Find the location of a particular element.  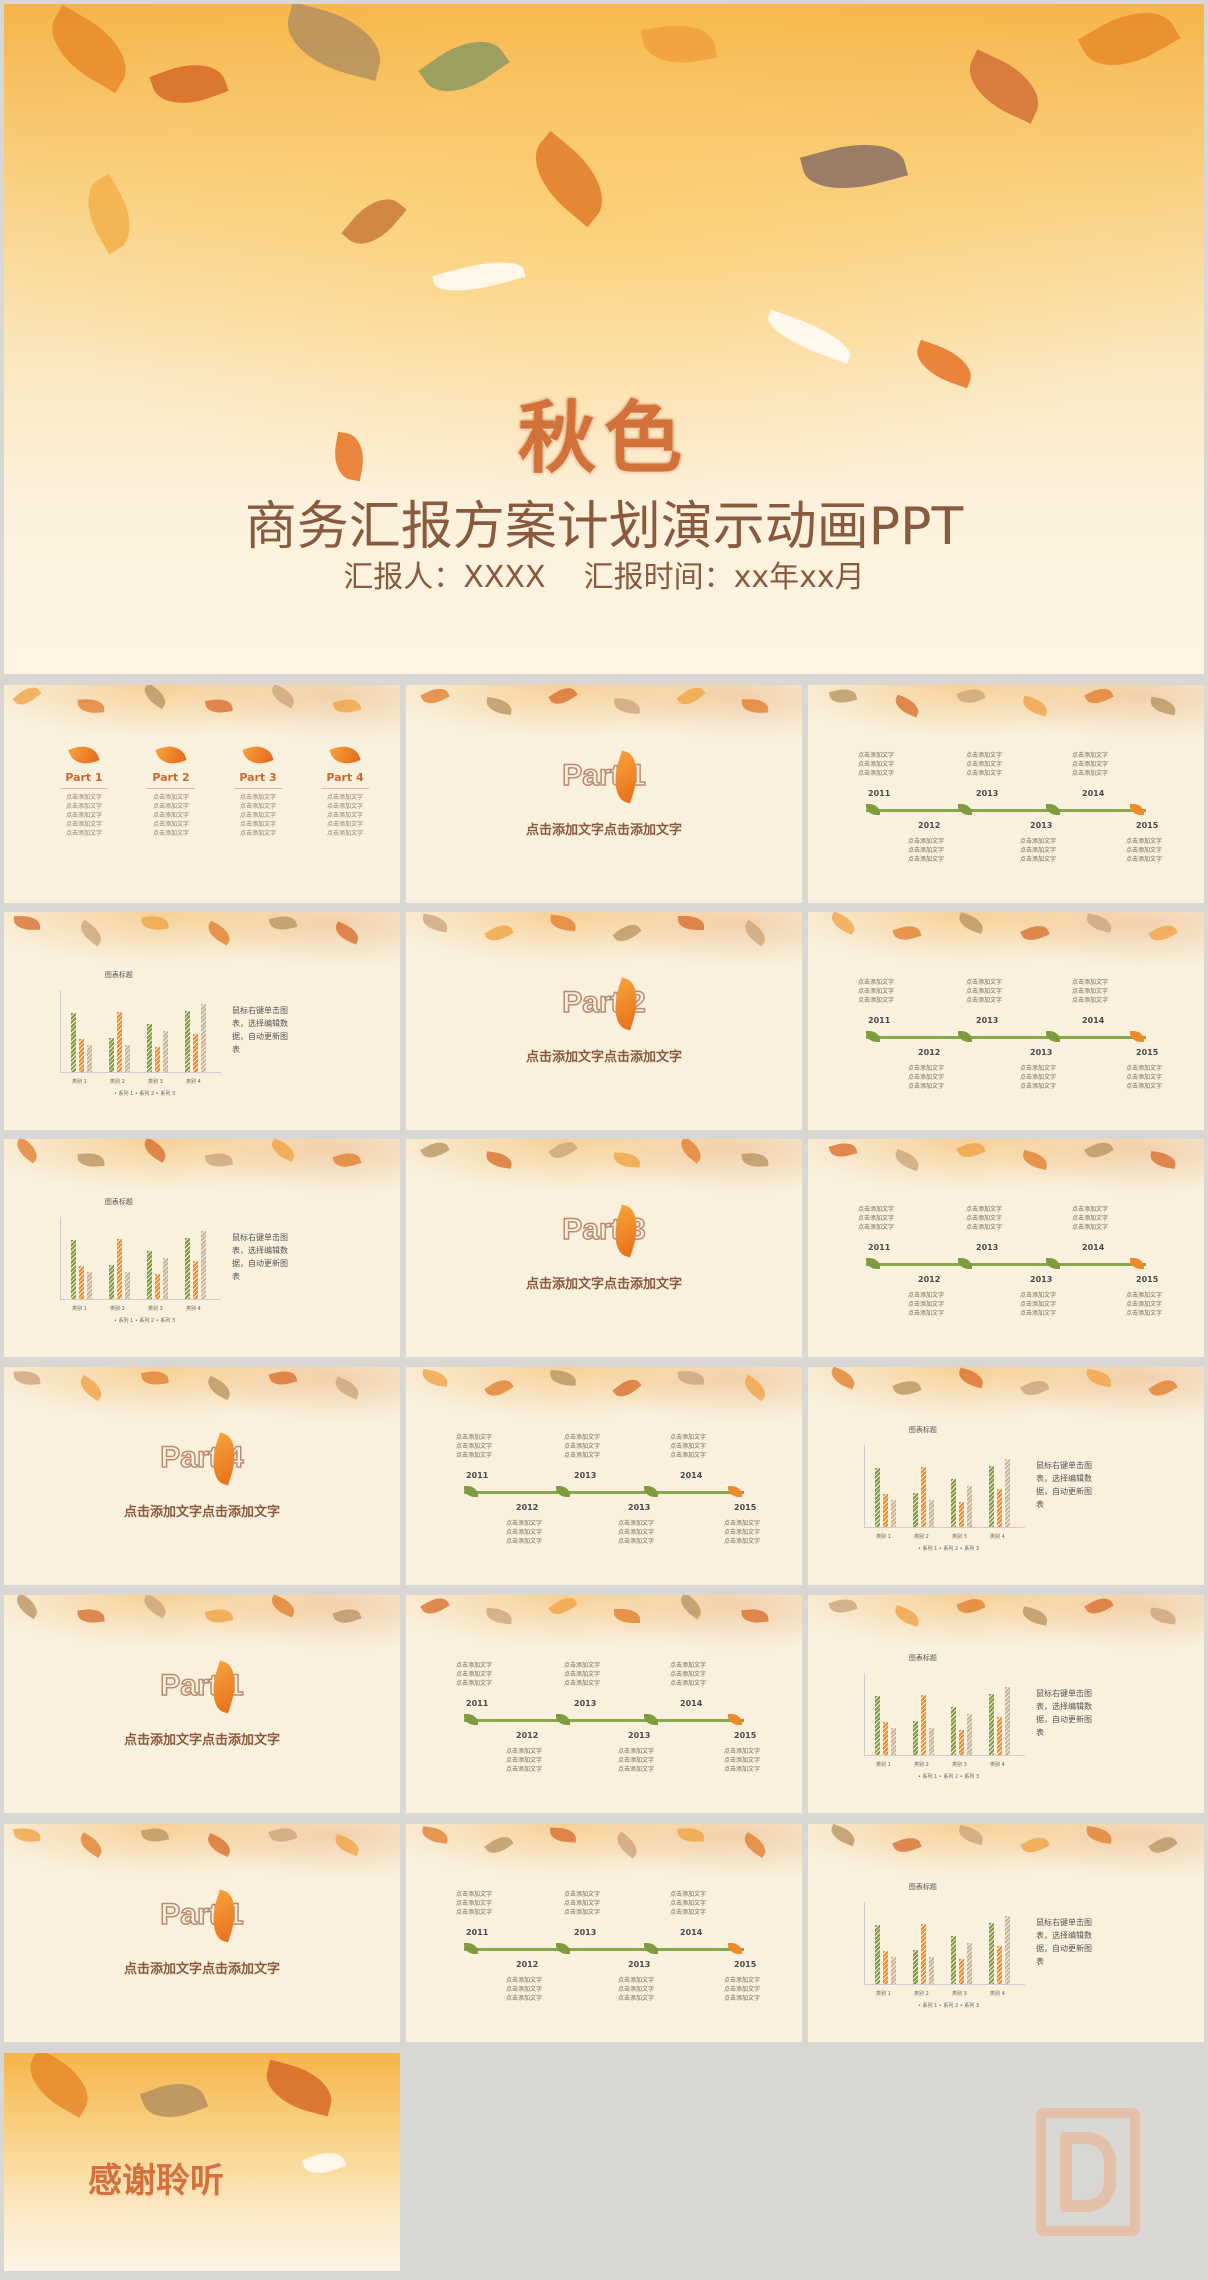

chart-note: 鼠标右键单击图表，选择编辑数据，自动更新图表 is located at coordinates (260, 1030).